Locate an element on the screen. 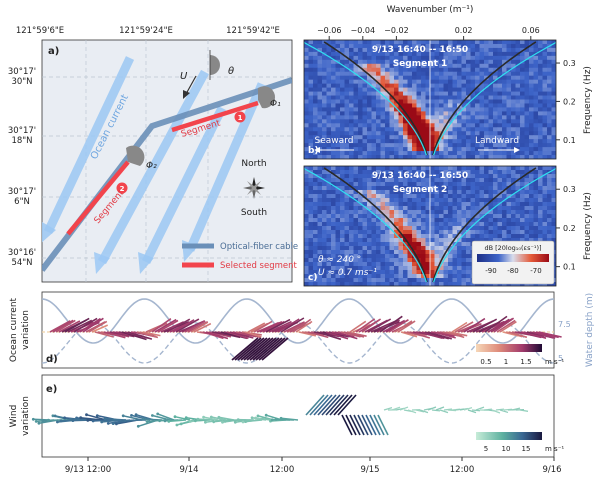 Image resolution: width=599 pixels, height=479 pixels. lat-label-2a: 30°17' is located at coordinates (22, 131).